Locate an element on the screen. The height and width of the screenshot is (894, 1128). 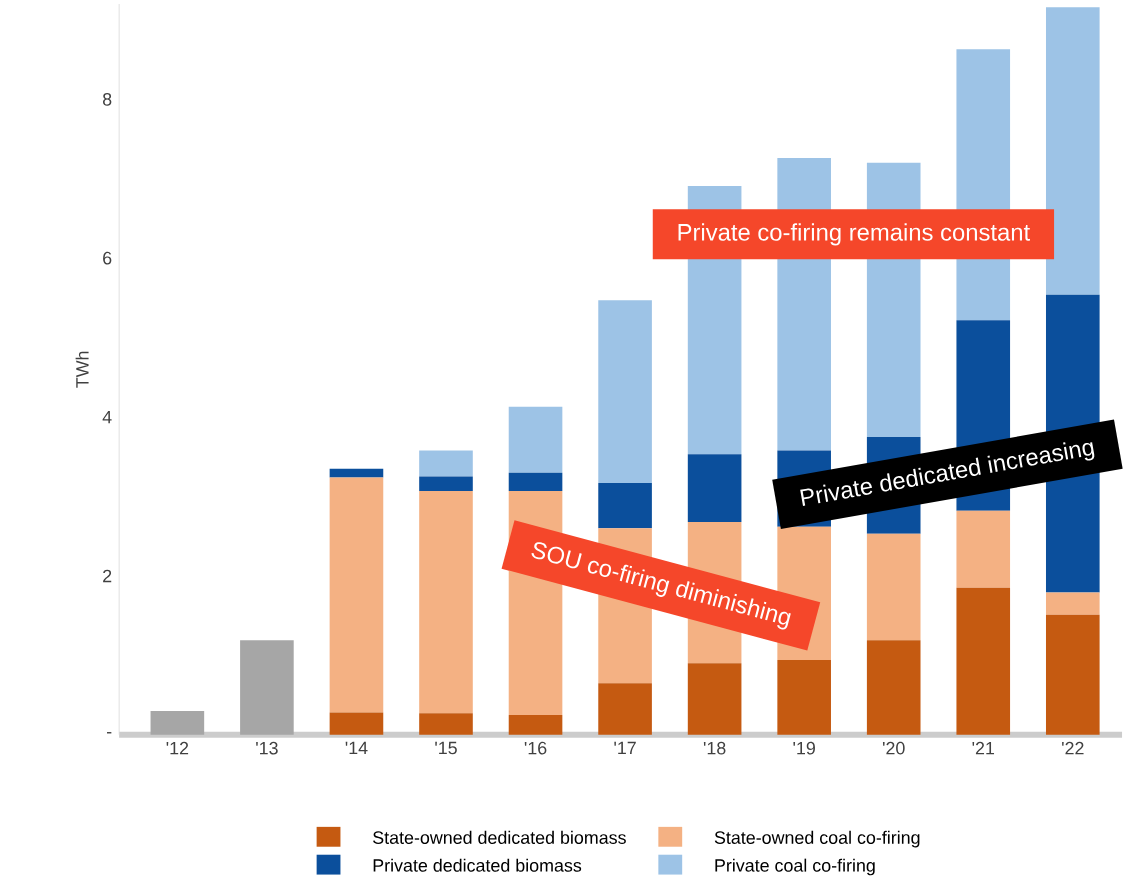
x-tick-label: '17 is located at coordinates (625, 748).